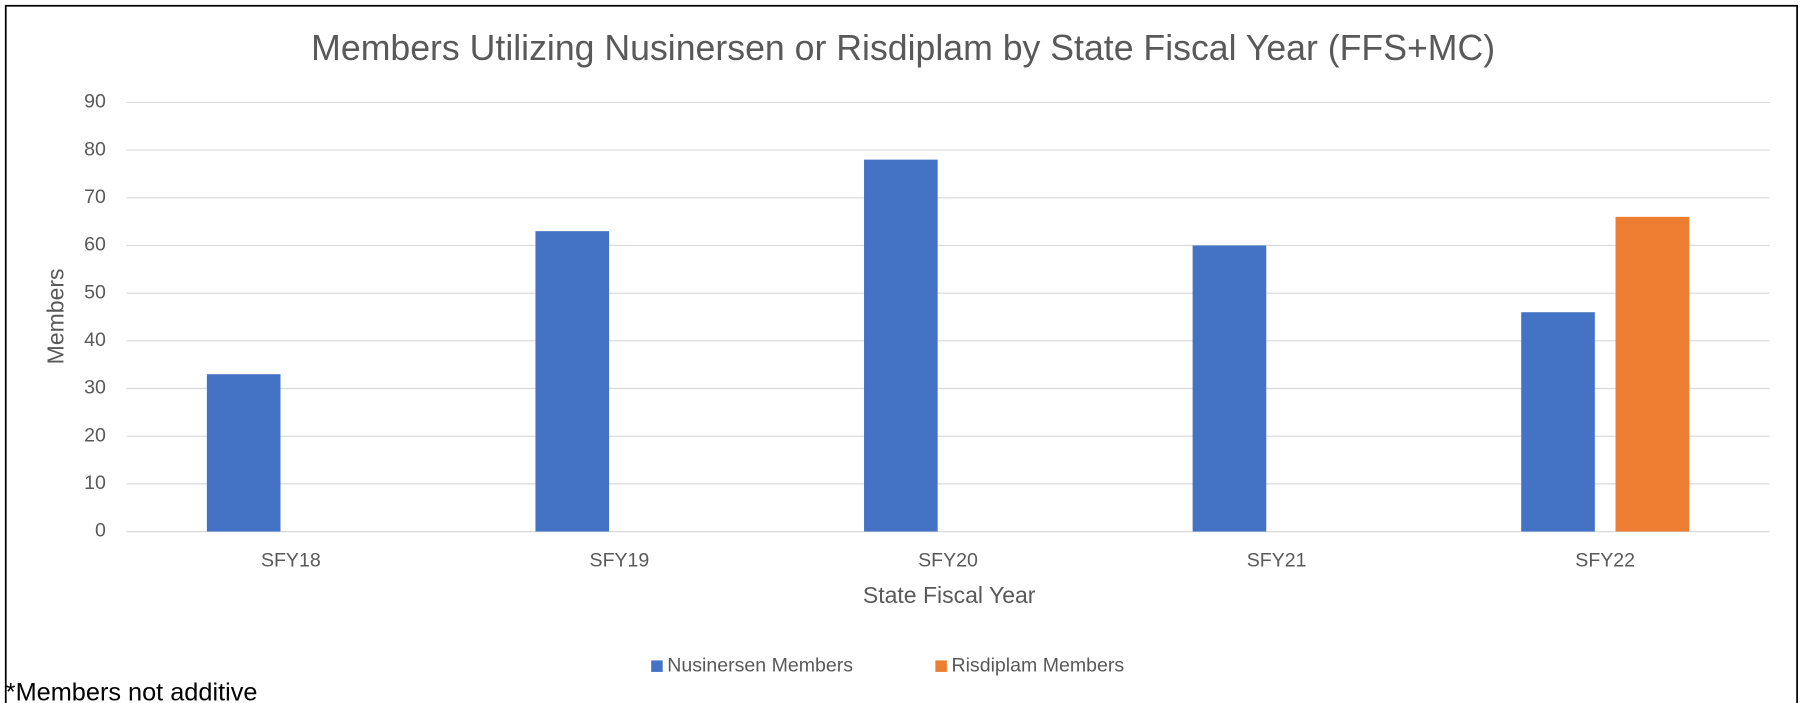  Describe the element at coordinates (95, 340) in the screenshot. I see `y-tick-label: 40` at that location.